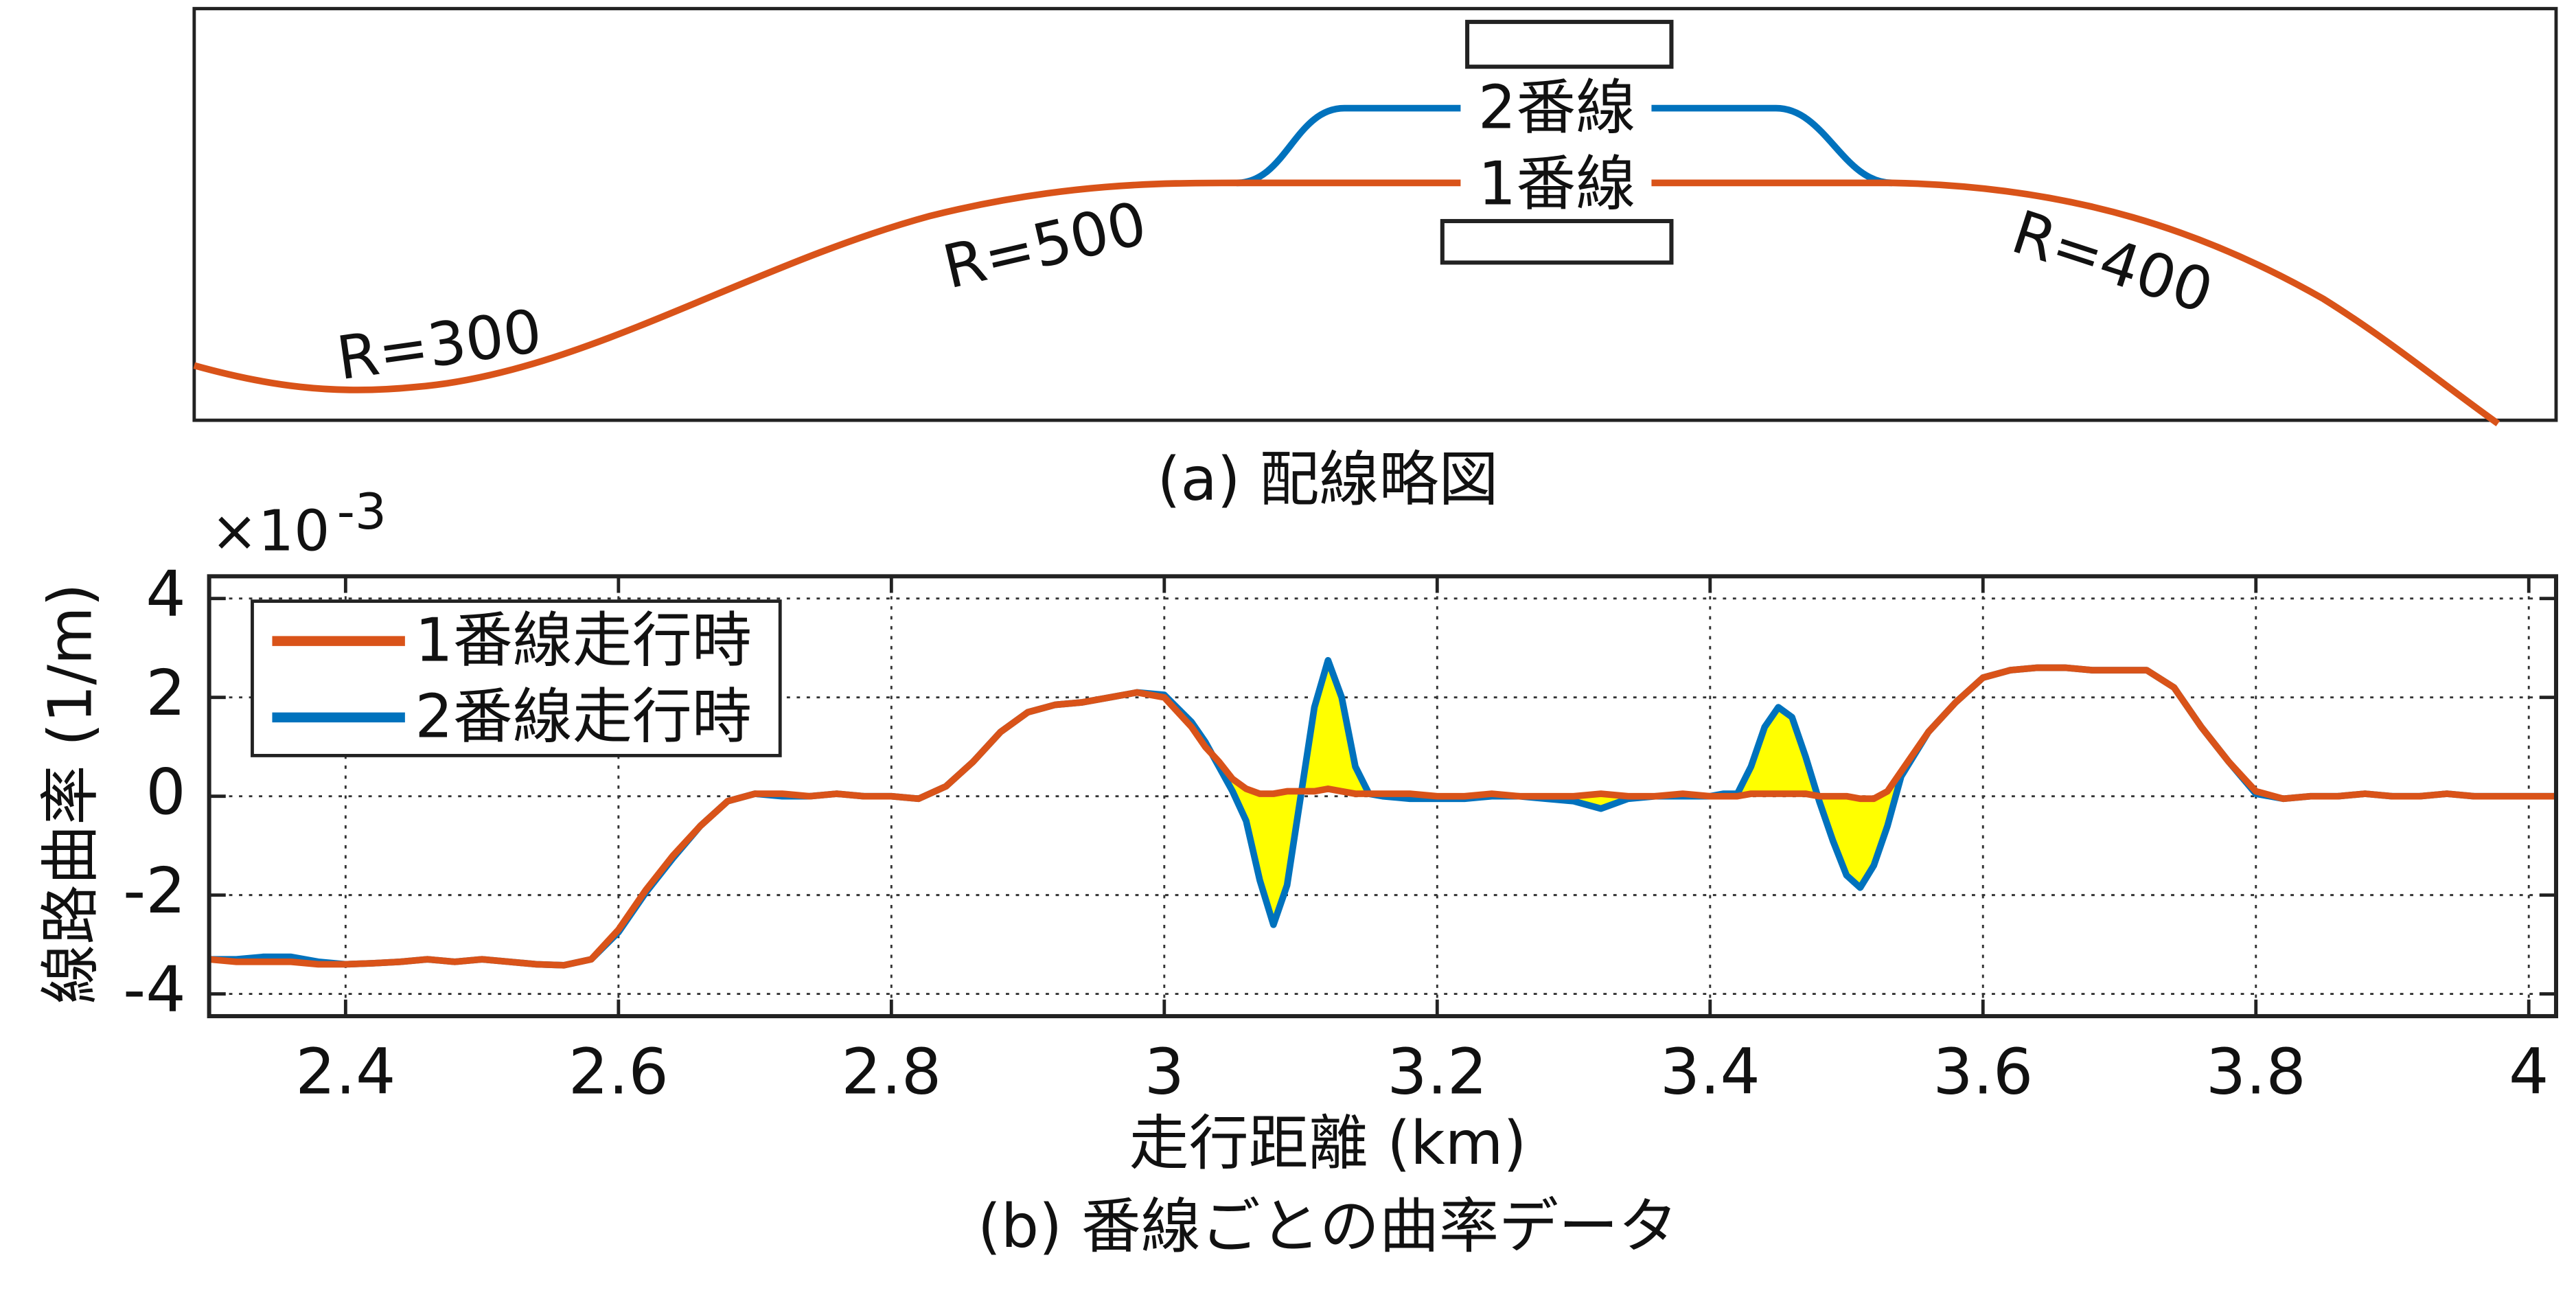 This screenshot has width=2576, height=1297. What do you see at coordinates (154, 891) in the screenshot?
I see `y-tick-label: -2` at bounding box center [154, 891].